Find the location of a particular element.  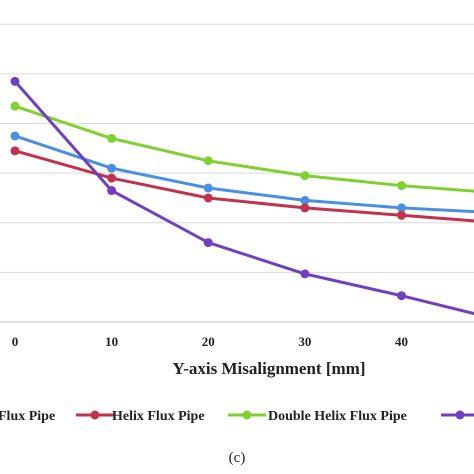

x-tick-label: 0 is located at coordinates (15, 341).